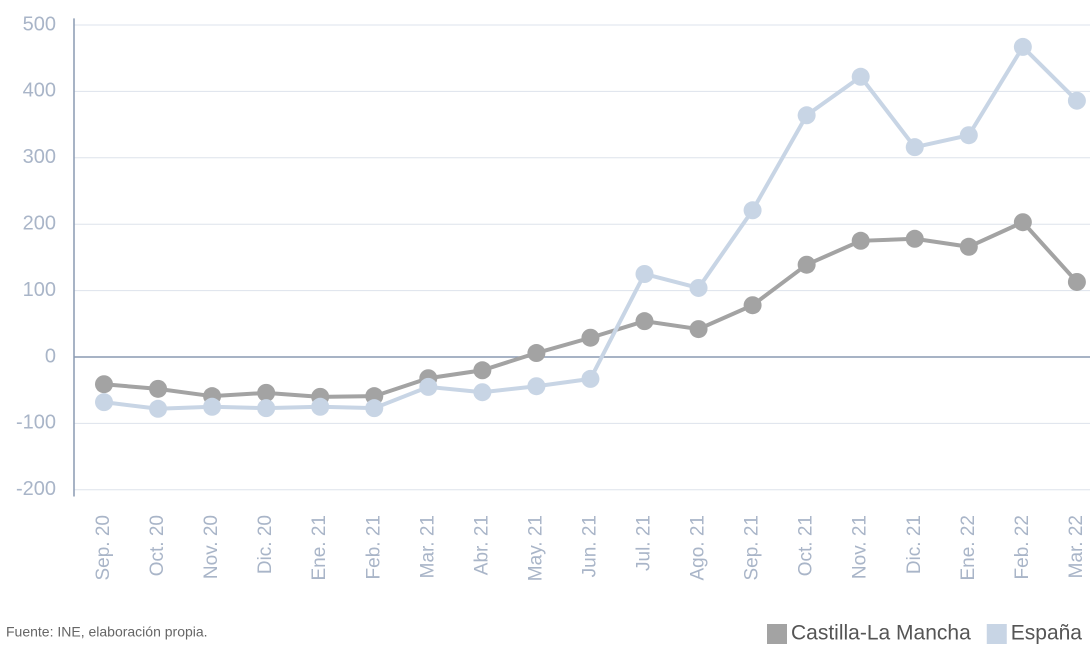 The width and height of the screenshot is (1090, 651). Describe the element at coordinates (36, 423) in the screenshot. I see `y-tick-label: -100` at that location.